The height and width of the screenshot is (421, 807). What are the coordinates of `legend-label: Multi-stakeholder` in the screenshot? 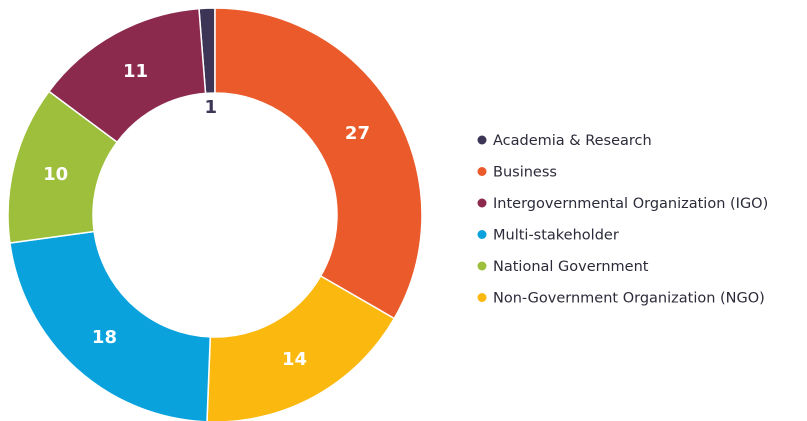 It's located at (556, 236).